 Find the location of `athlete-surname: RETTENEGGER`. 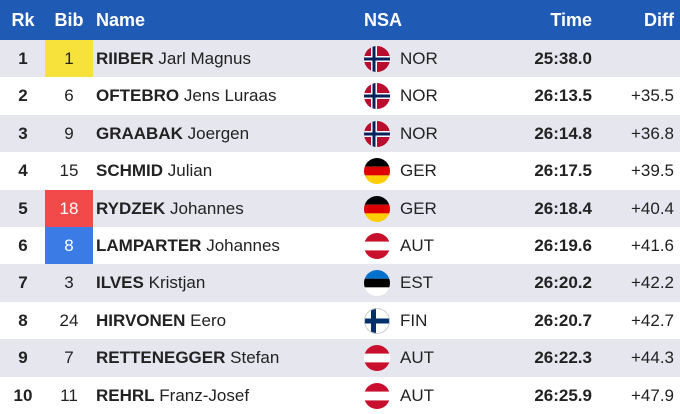

athlete-surname: RETTENEGGER is located at coordinates (161, 358).